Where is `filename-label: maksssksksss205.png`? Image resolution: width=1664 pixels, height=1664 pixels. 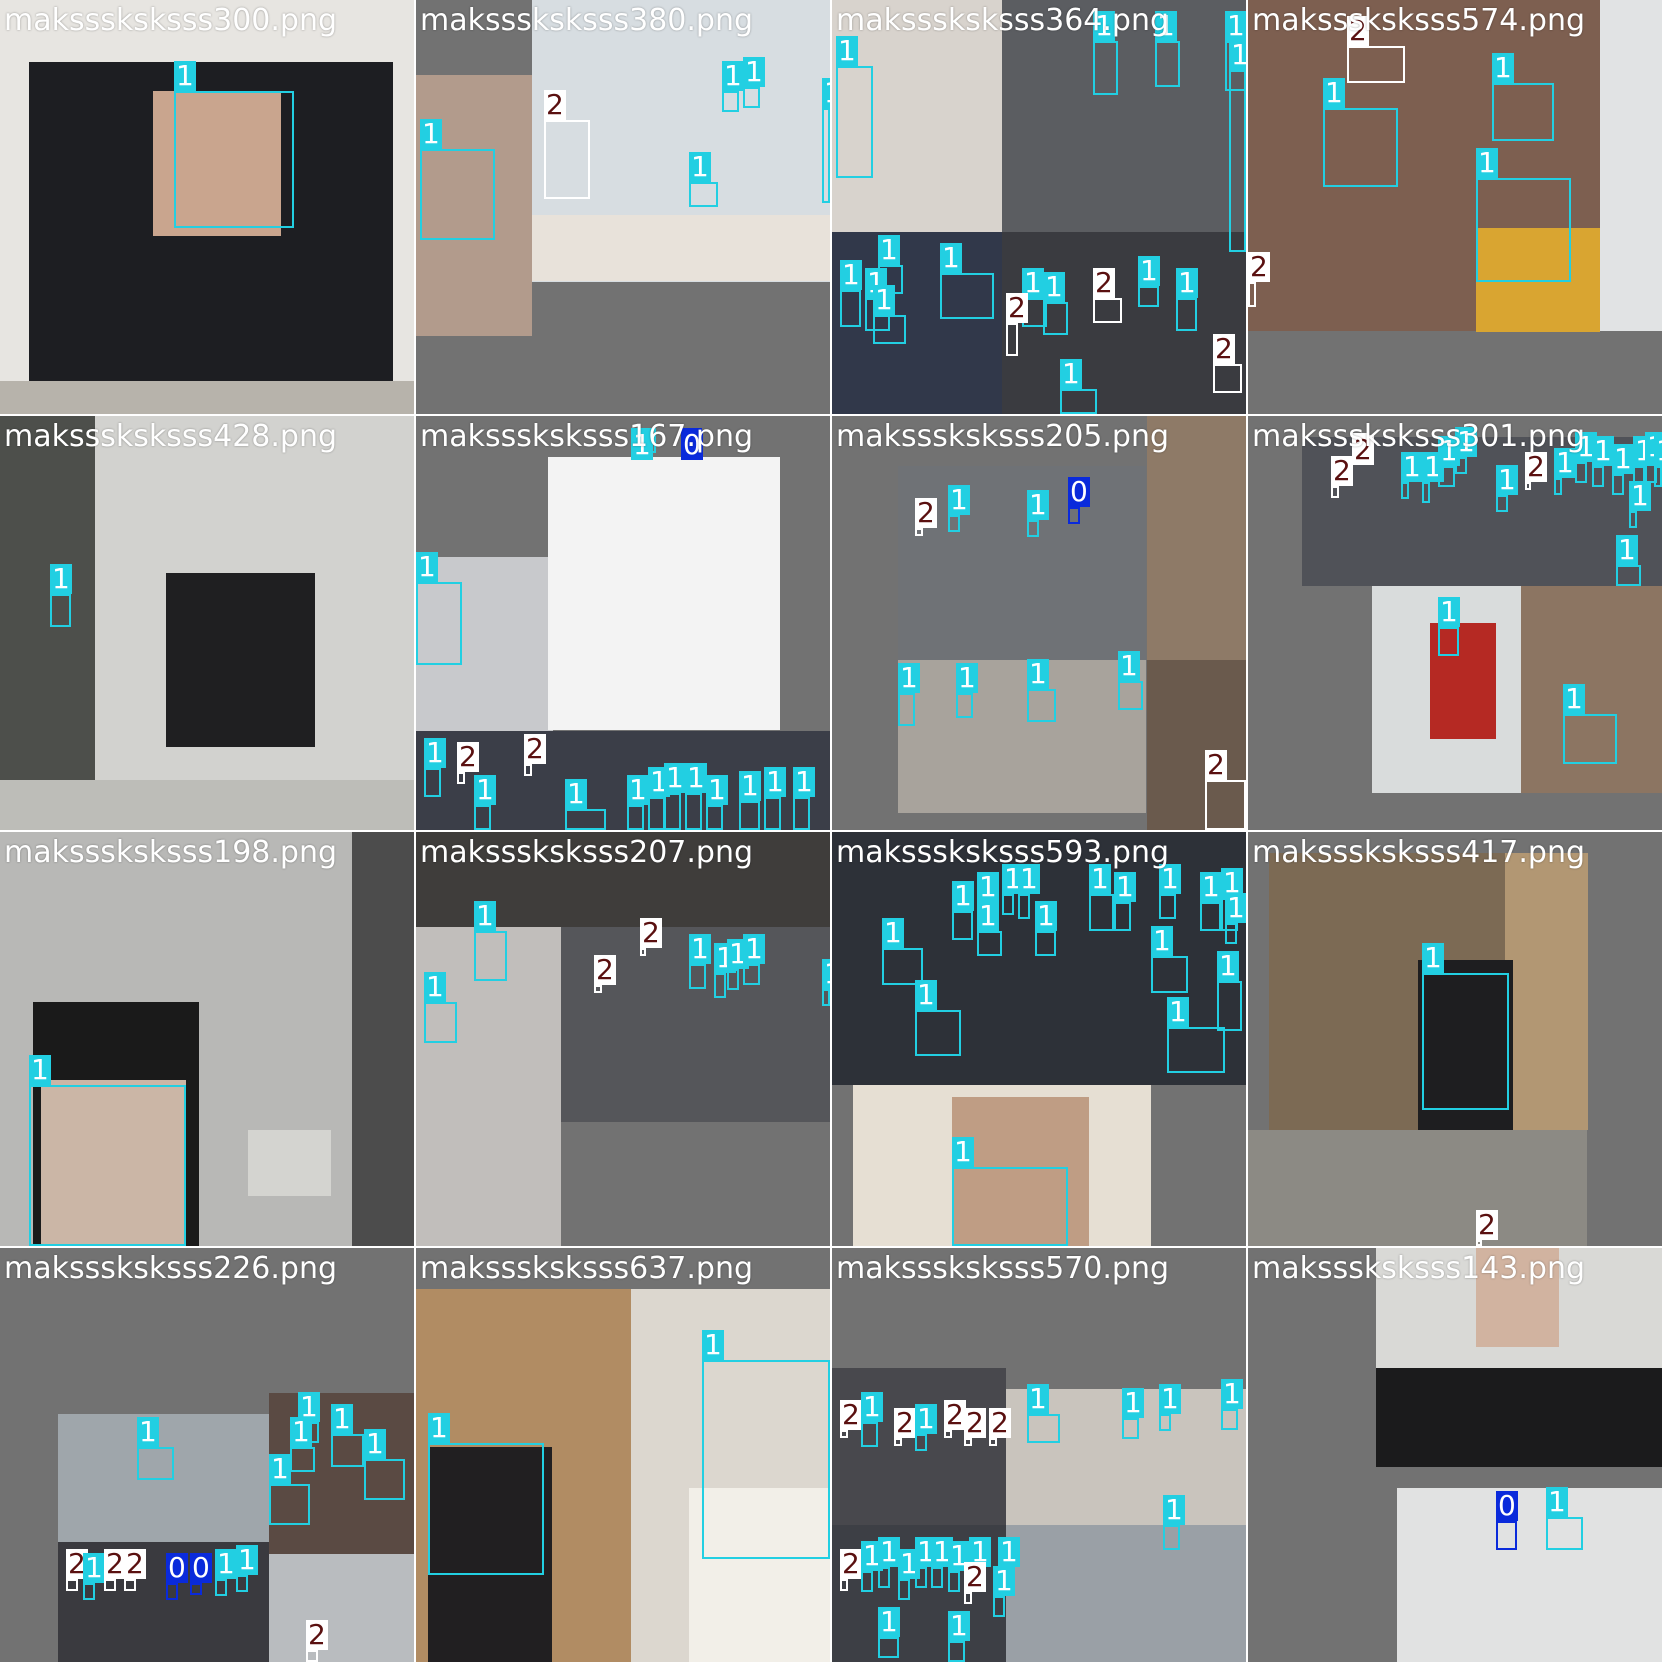
filename-label: maksssksksss205.png is located at coordinates (1003, 436).